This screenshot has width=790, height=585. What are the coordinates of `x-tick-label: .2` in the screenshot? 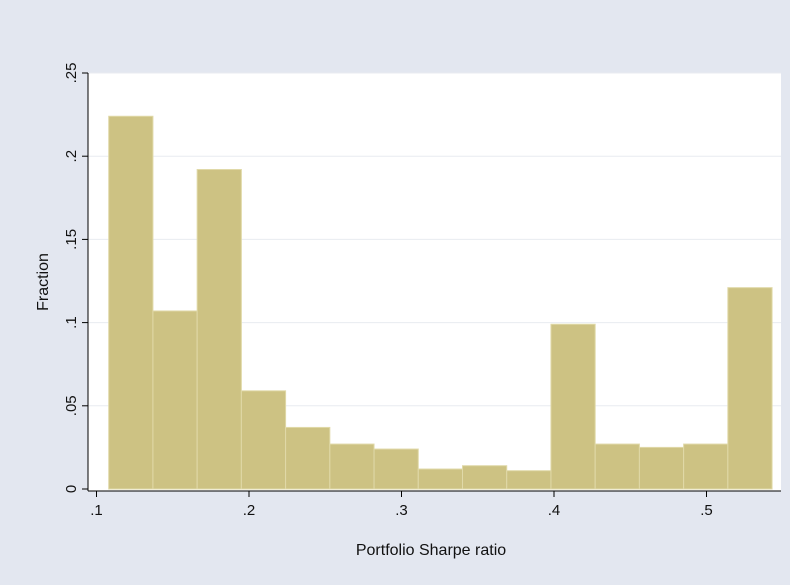 It's located at (249, 510).